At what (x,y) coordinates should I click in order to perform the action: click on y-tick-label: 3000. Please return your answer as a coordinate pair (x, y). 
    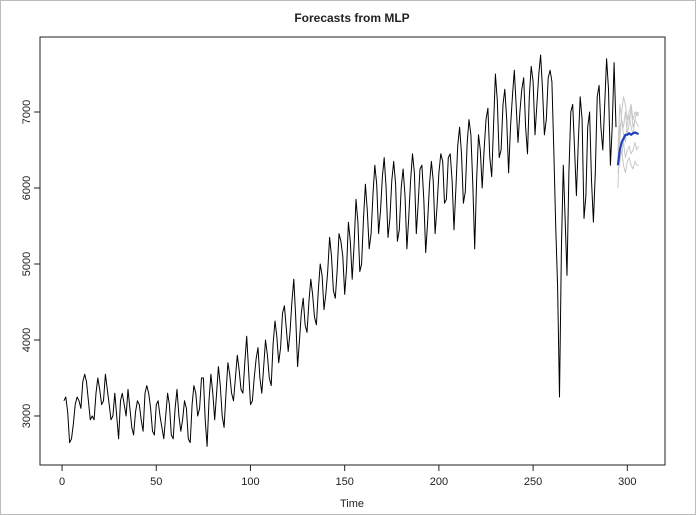
    Looking at the image, I should click on (27, 416).